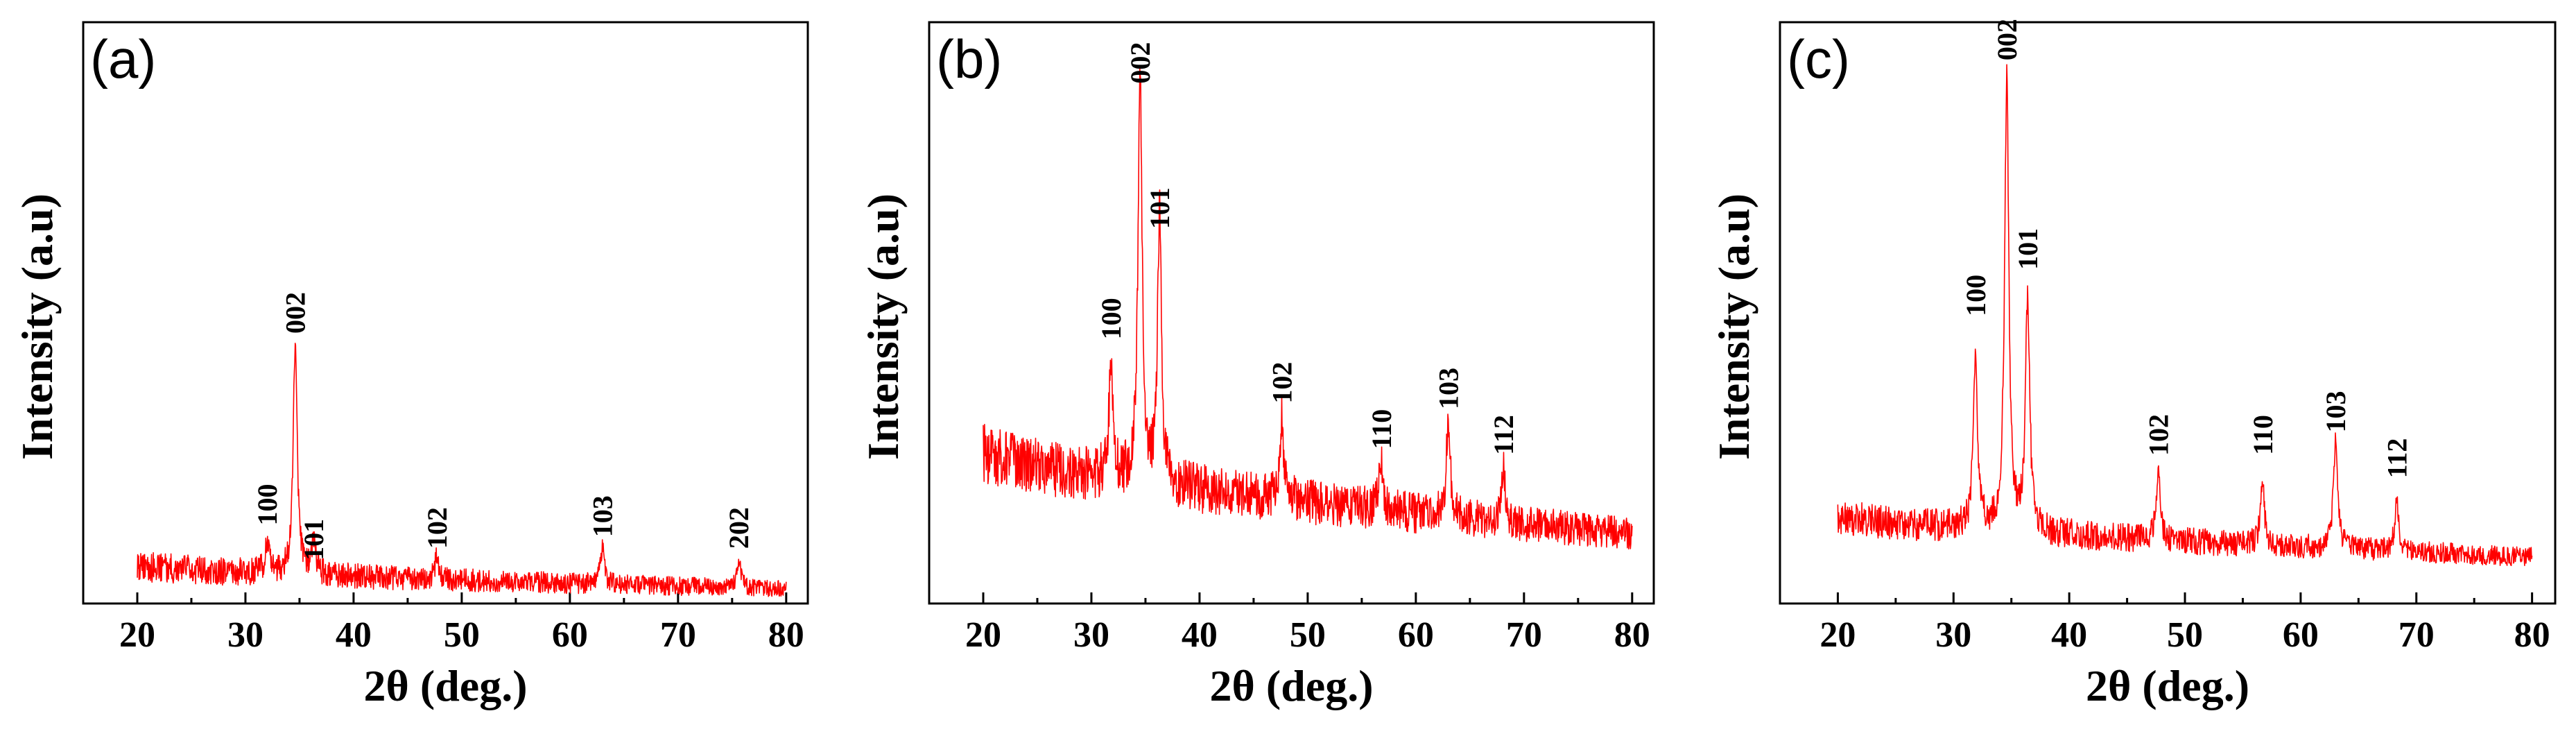 This screenshot has width=2576, height=736. Describe the element at coordinates (462, 470) in the screenshot. I see `diffraction-trace` at that location.